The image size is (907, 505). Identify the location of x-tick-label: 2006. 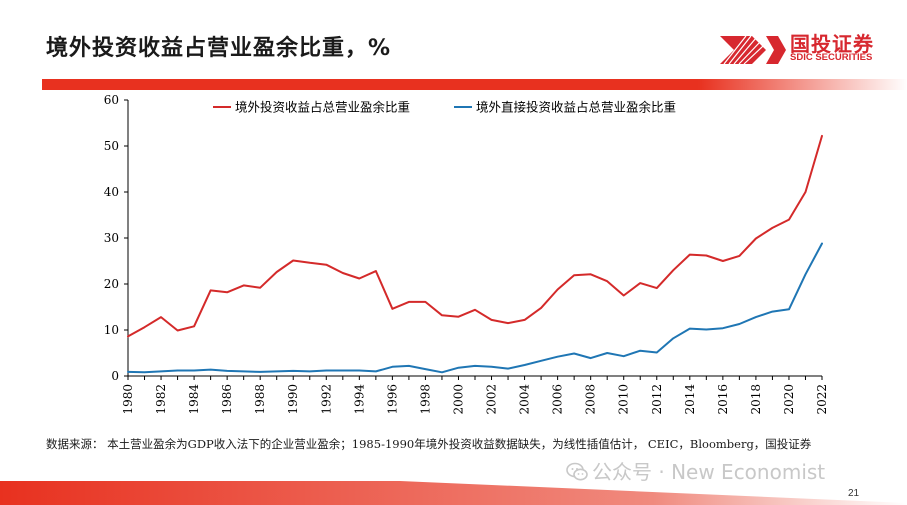
(558, 399).